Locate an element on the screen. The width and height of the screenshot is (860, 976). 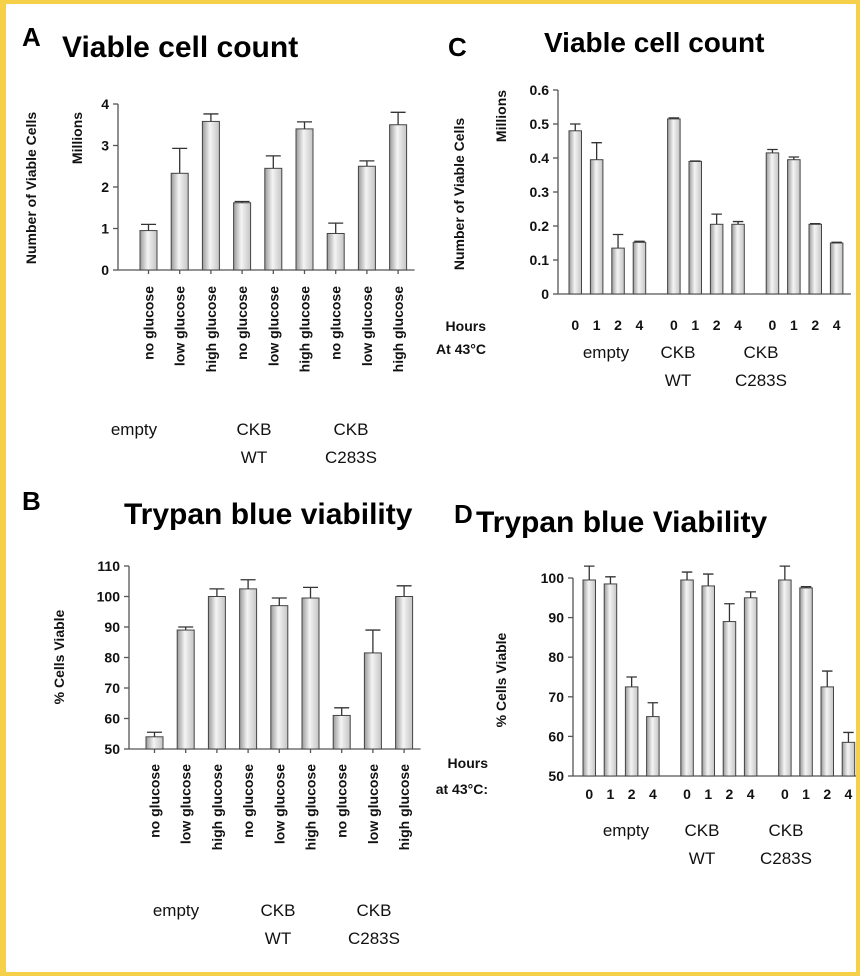
y-axis-unit: Millions is located at coordinates (77, 138).